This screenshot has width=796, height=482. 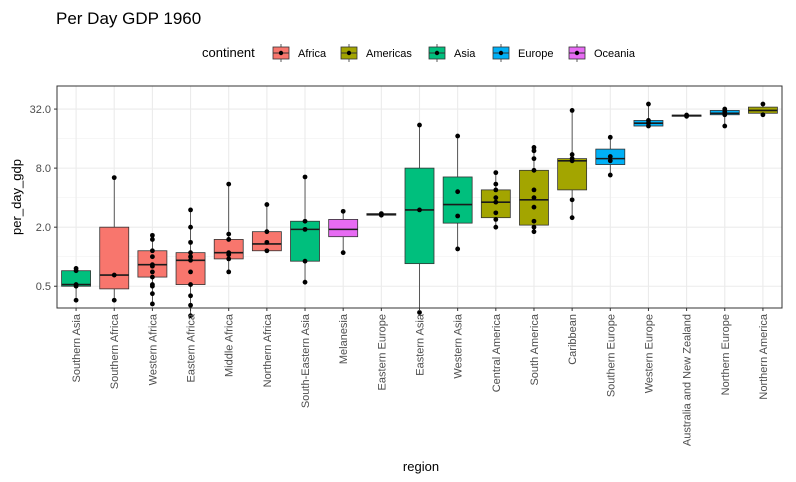 I want to click on box-melanesia, so click(x=343, y=232).